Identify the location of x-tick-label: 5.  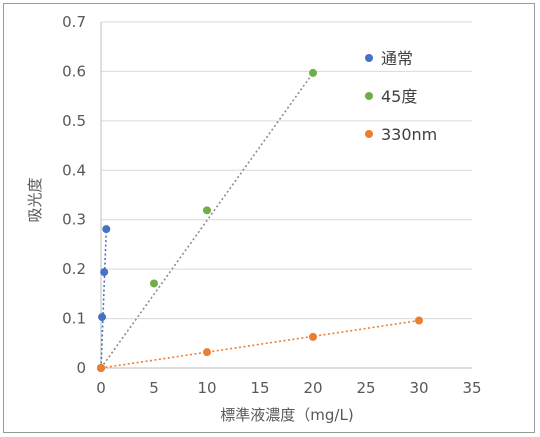
(154, 388).